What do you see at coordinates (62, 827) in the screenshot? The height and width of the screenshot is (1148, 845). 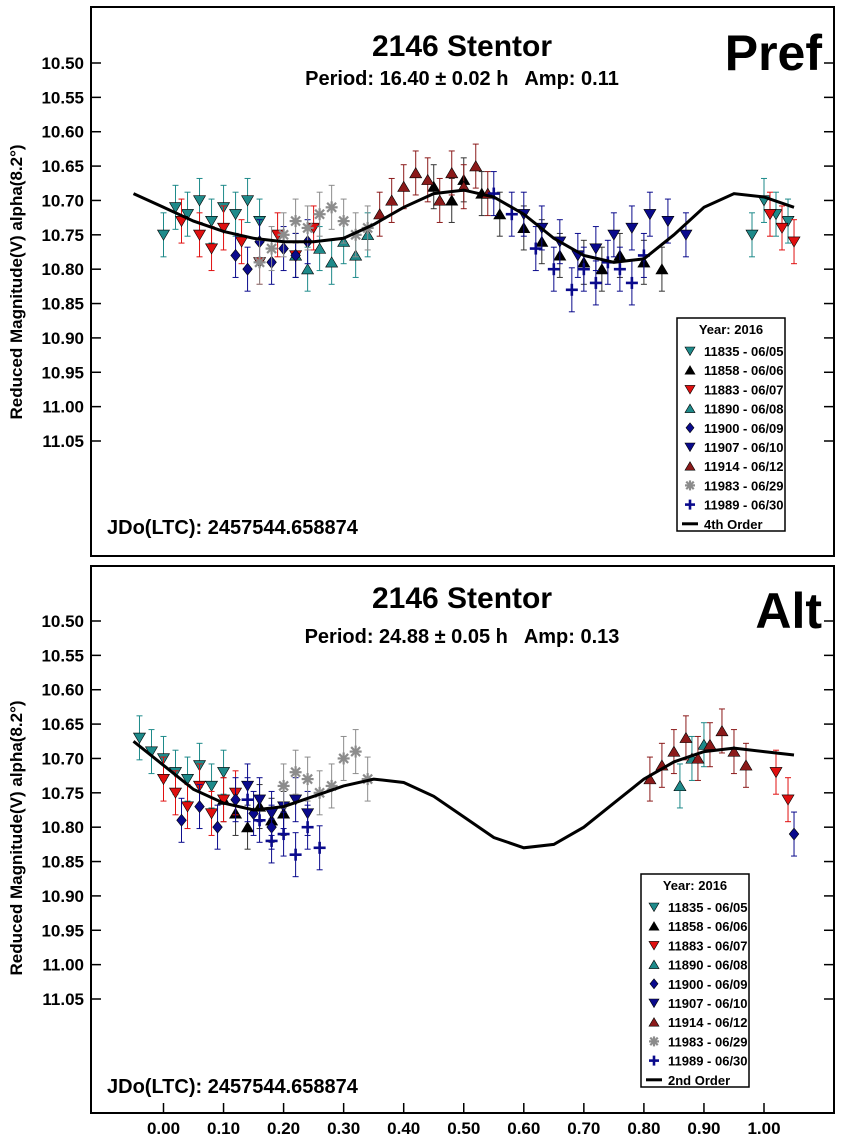 I see `y-tick-label: 10.80` at bounding box center [62, 827].